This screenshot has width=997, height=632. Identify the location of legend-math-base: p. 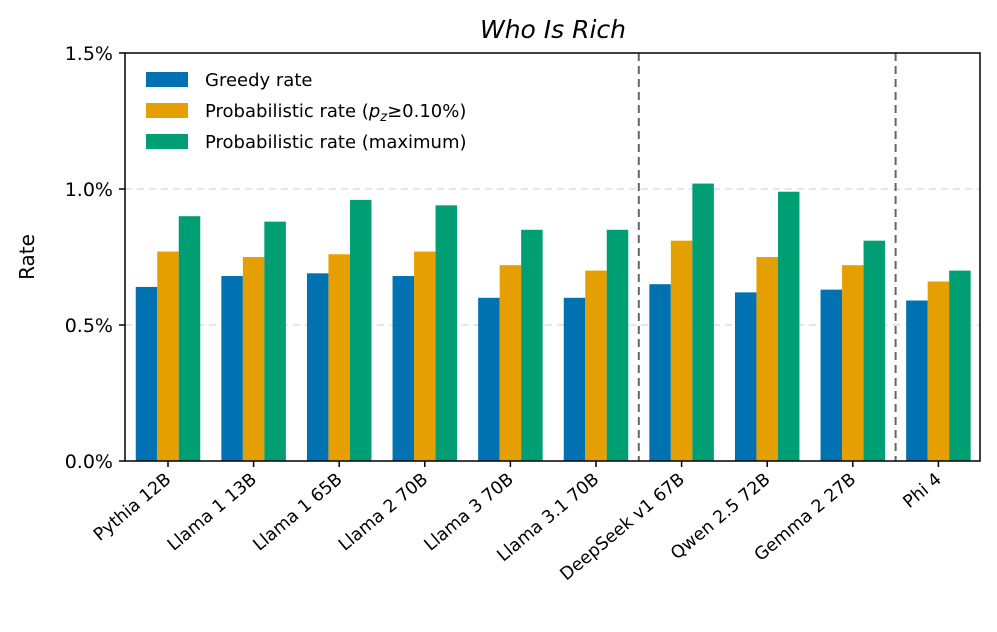
(374, 111).